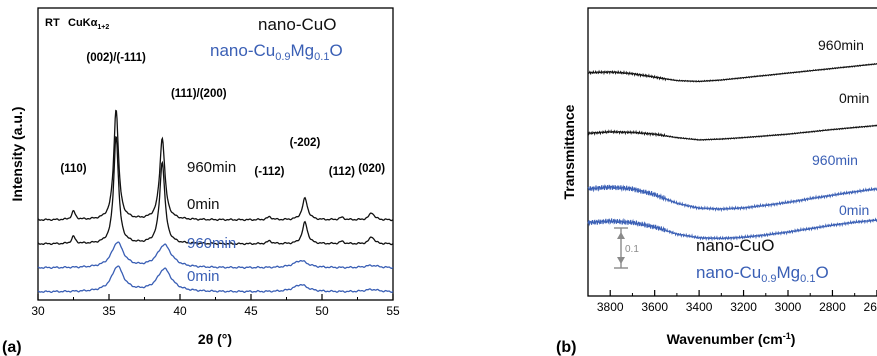 The height and width of the screenshot is (356, 877). Describe the element at coordinates (610, 307) in the screenshot. I see `panel-b-x-tick-label: 3800` at that location.